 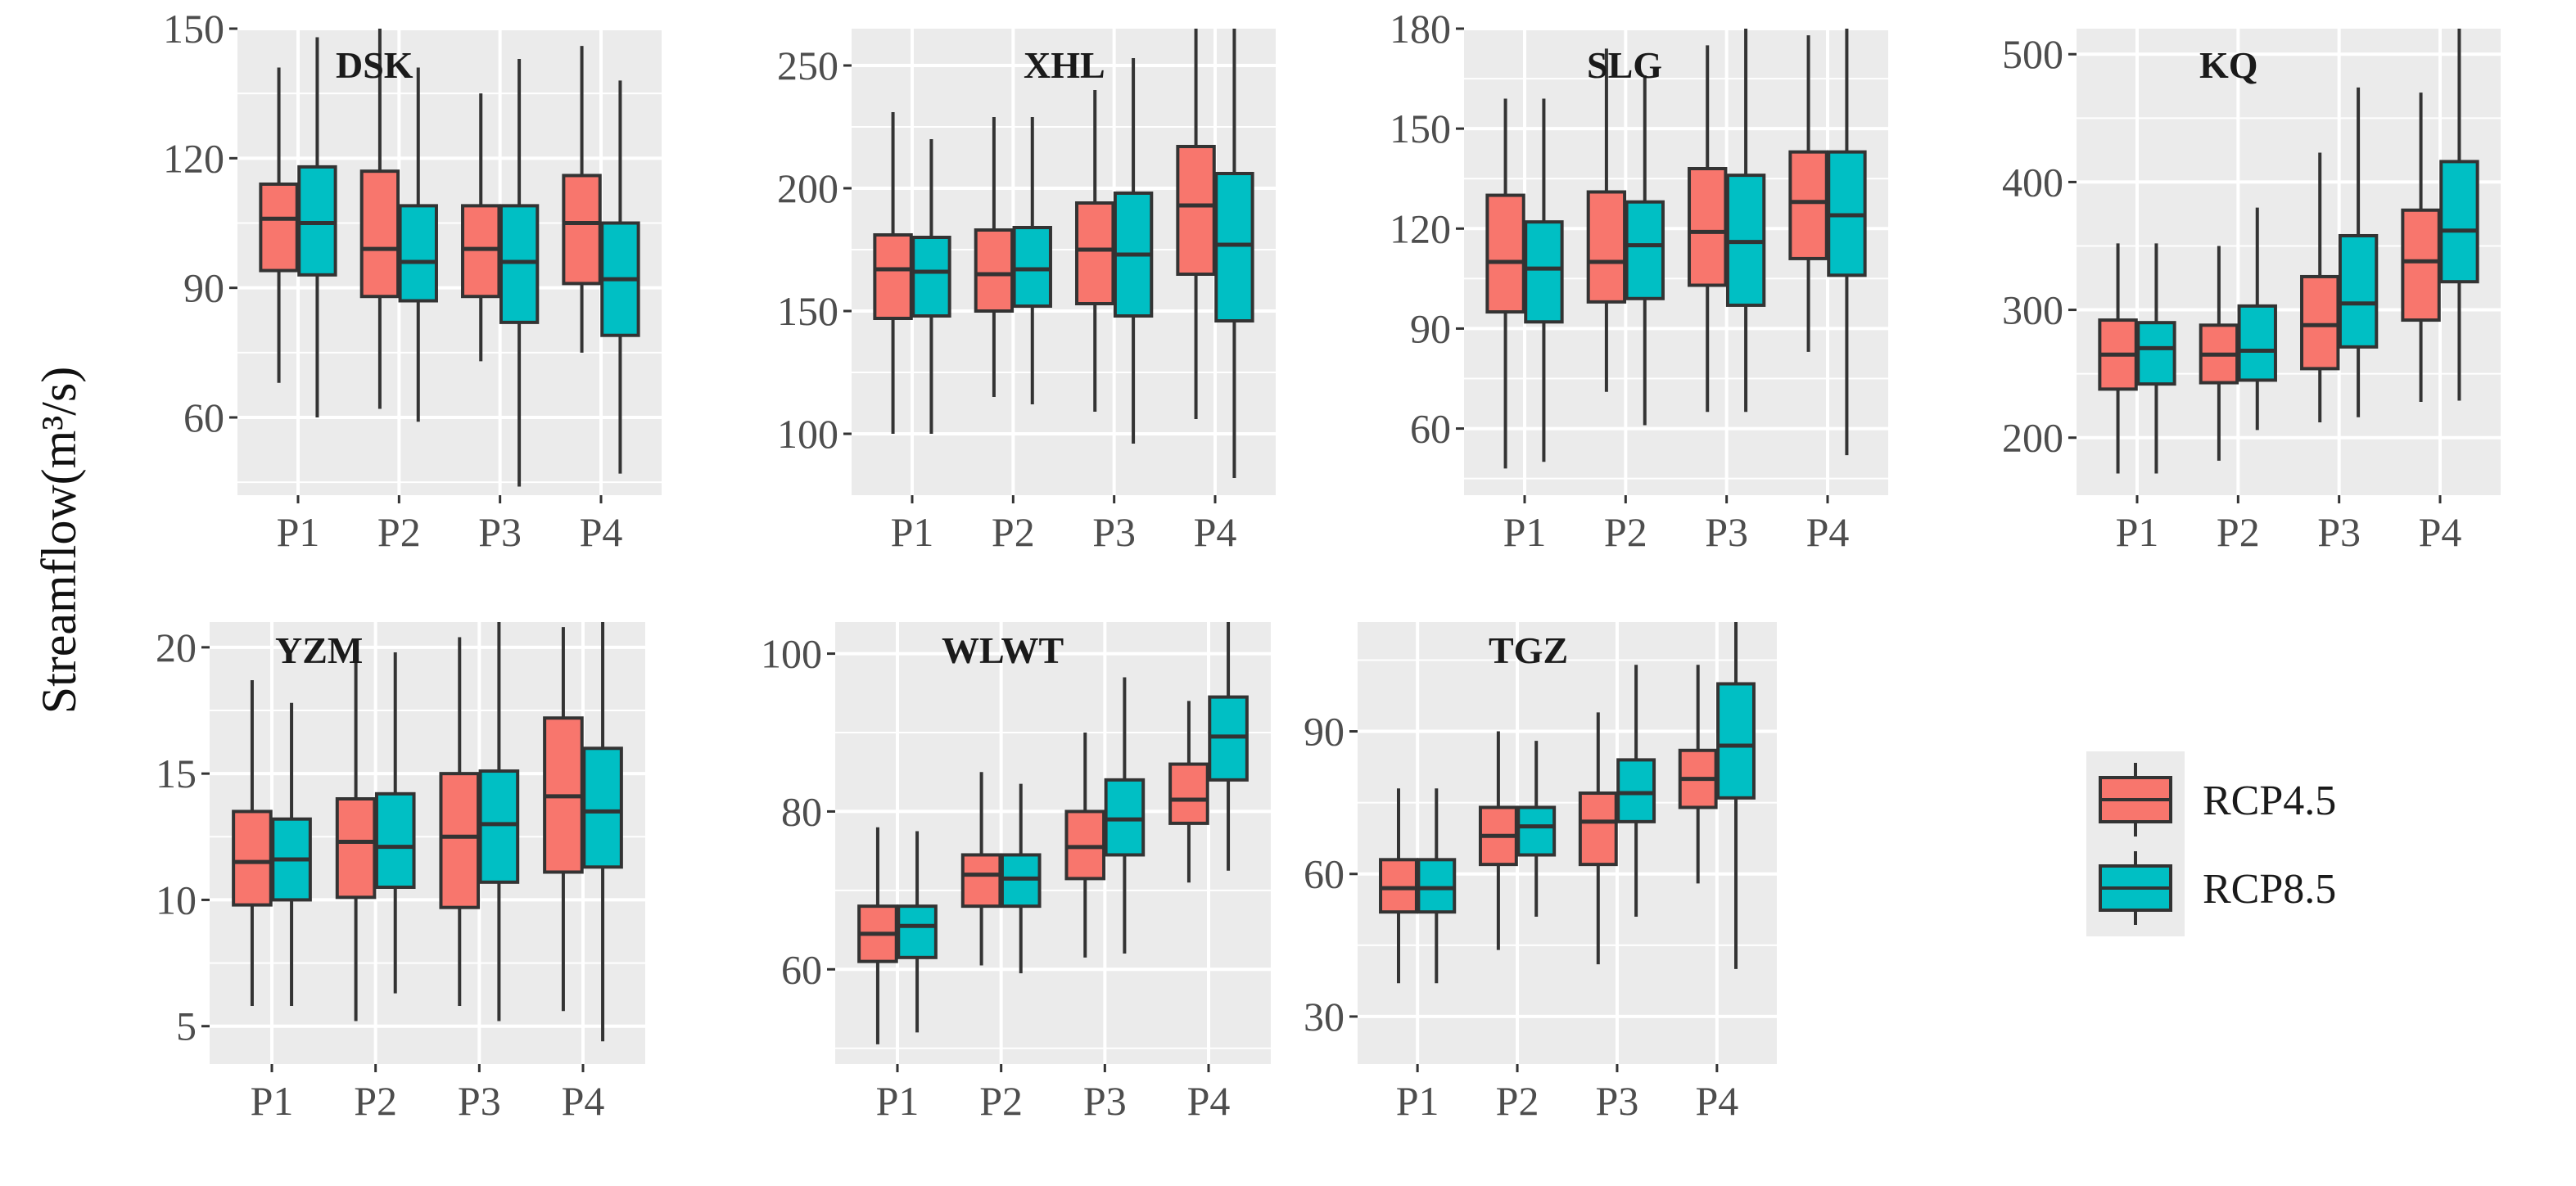 What do you see at coordinates (1736, 741) in the screenshot?
I see `box-tgz-p4-rcp85` at bounding box center [1736, 741].